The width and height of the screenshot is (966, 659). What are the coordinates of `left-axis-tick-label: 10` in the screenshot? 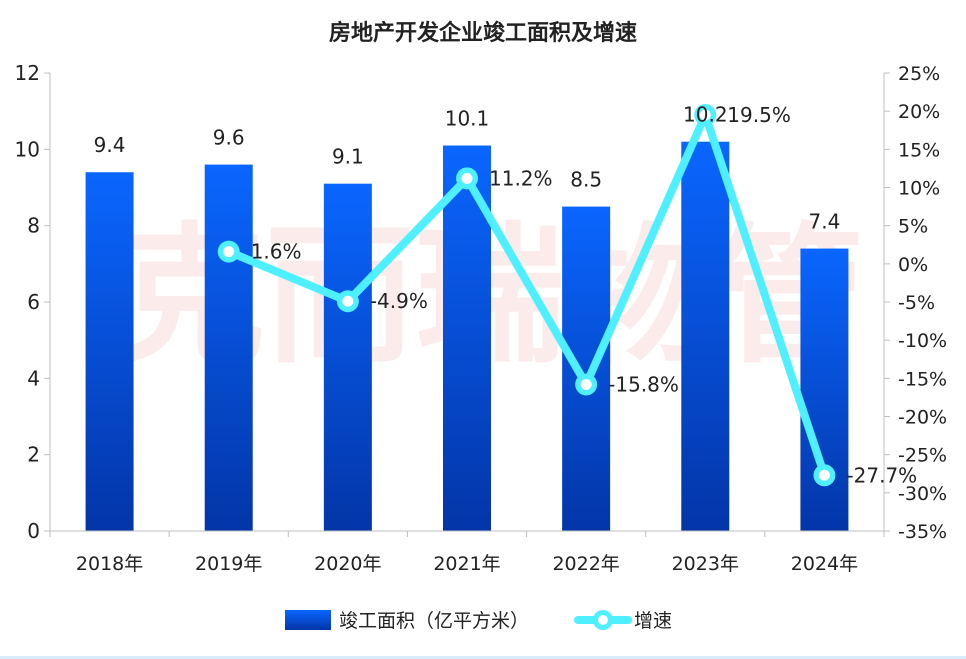 It's located at (27, 149).